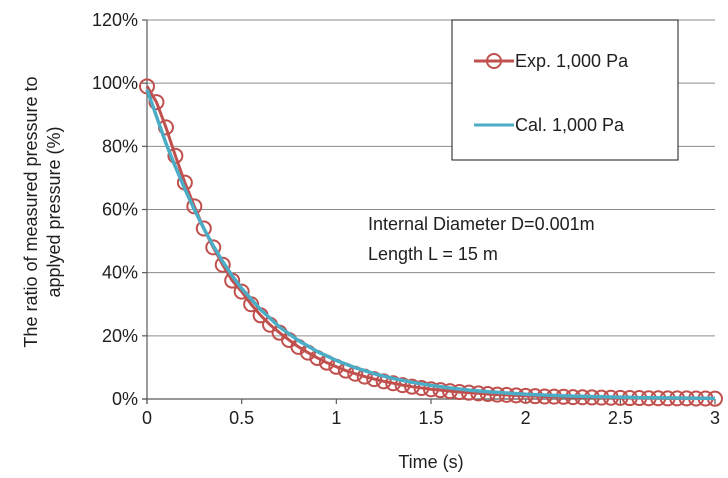 The image size is (728, 478). What do you see at coordinates (526, 418) in the screenshot?
I see `x-tick-label: 2` at bounding box center [526, 418].